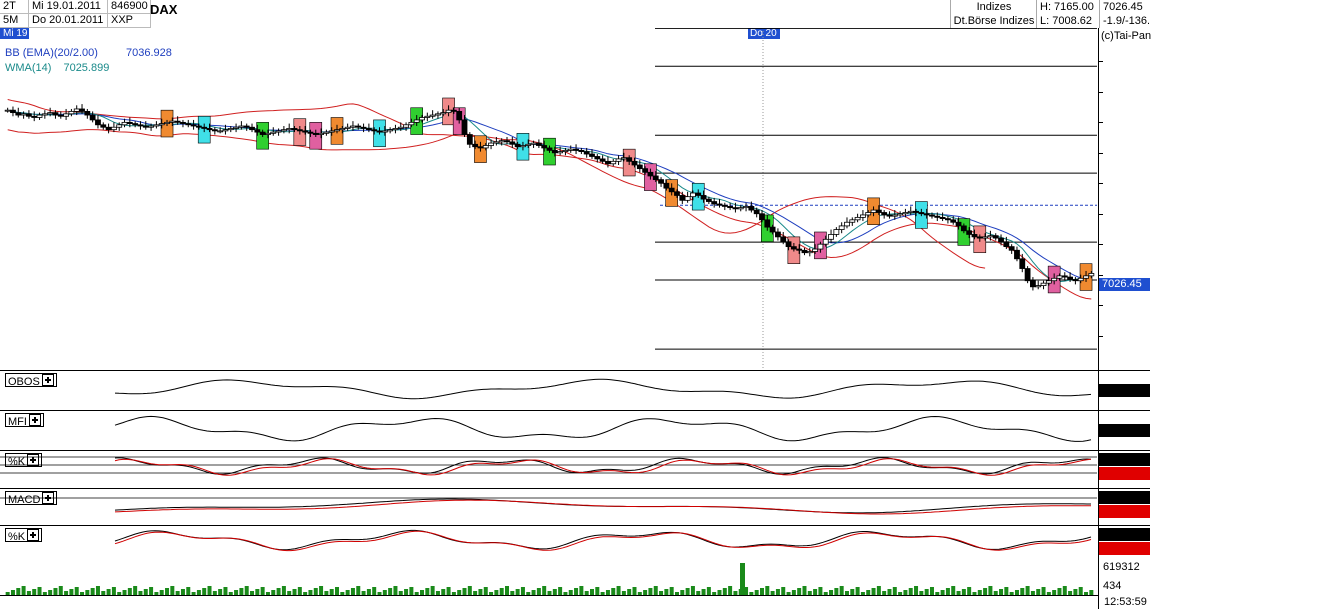 The width and height of the screenshot is (1323, 610). Describe the element at coordinates (1124, 459) in the screenshot. I see `panel-value-stk` at that location.